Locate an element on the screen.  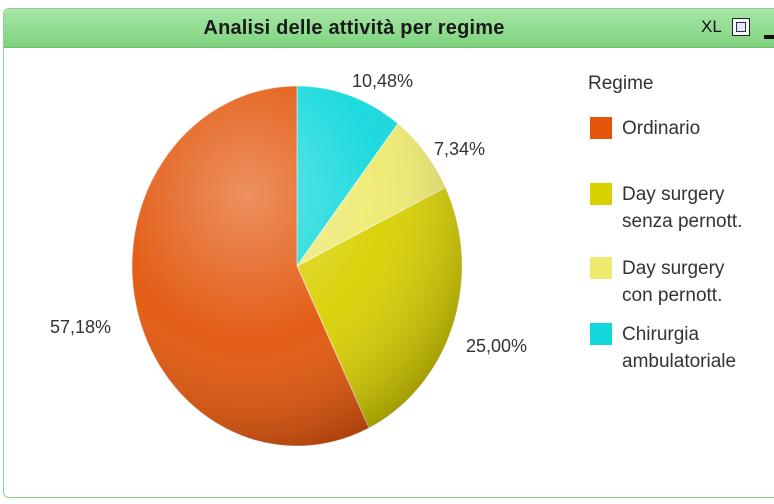
legend-label: ambulatoriale is located at coordinates (679, 361).